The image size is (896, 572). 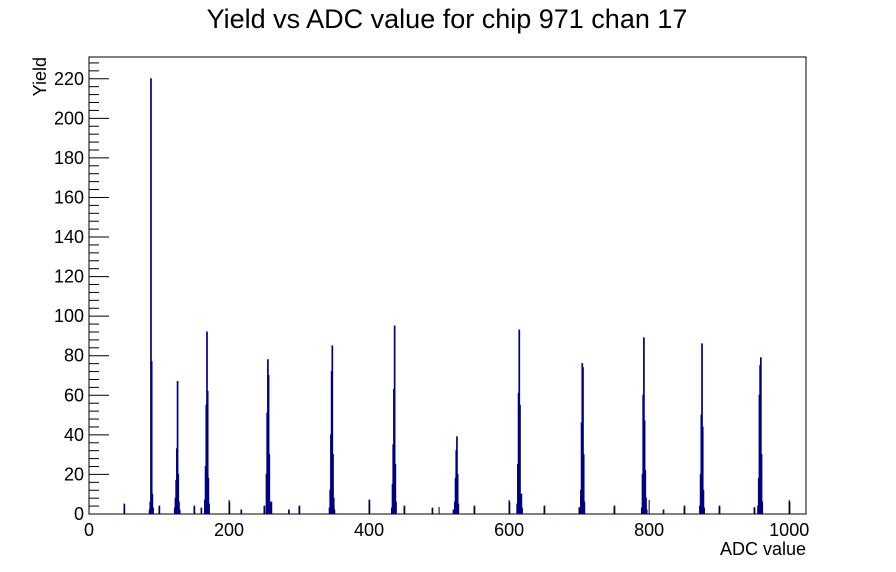 What do you see at coordinates (369, 530) in the screenshot?
I see `x-tick-label: 400` at bounding box center [369, 530].